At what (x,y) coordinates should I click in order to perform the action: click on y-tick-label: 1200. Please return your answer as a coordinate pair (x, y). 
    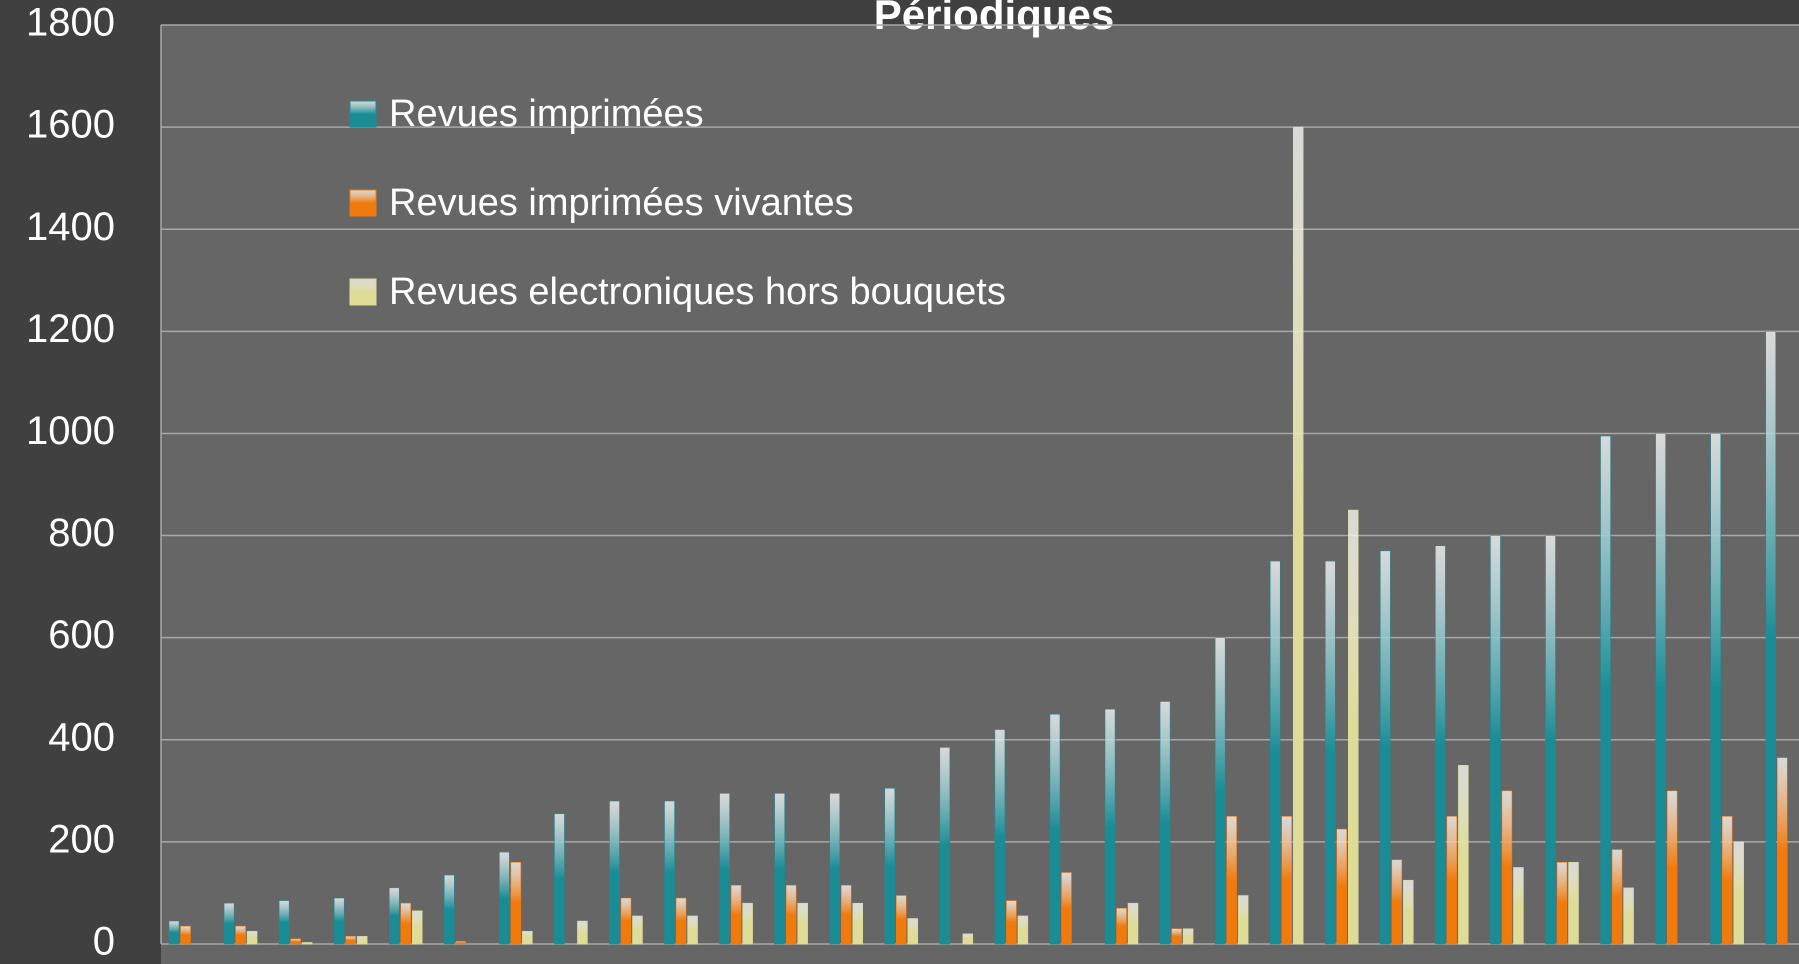
    Looking at the image, I should click on (70, 329).